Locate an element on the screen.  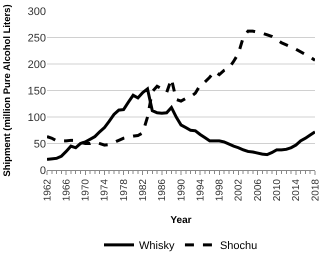
x-tick-label: 1990 is located at coordinates (182, 190).